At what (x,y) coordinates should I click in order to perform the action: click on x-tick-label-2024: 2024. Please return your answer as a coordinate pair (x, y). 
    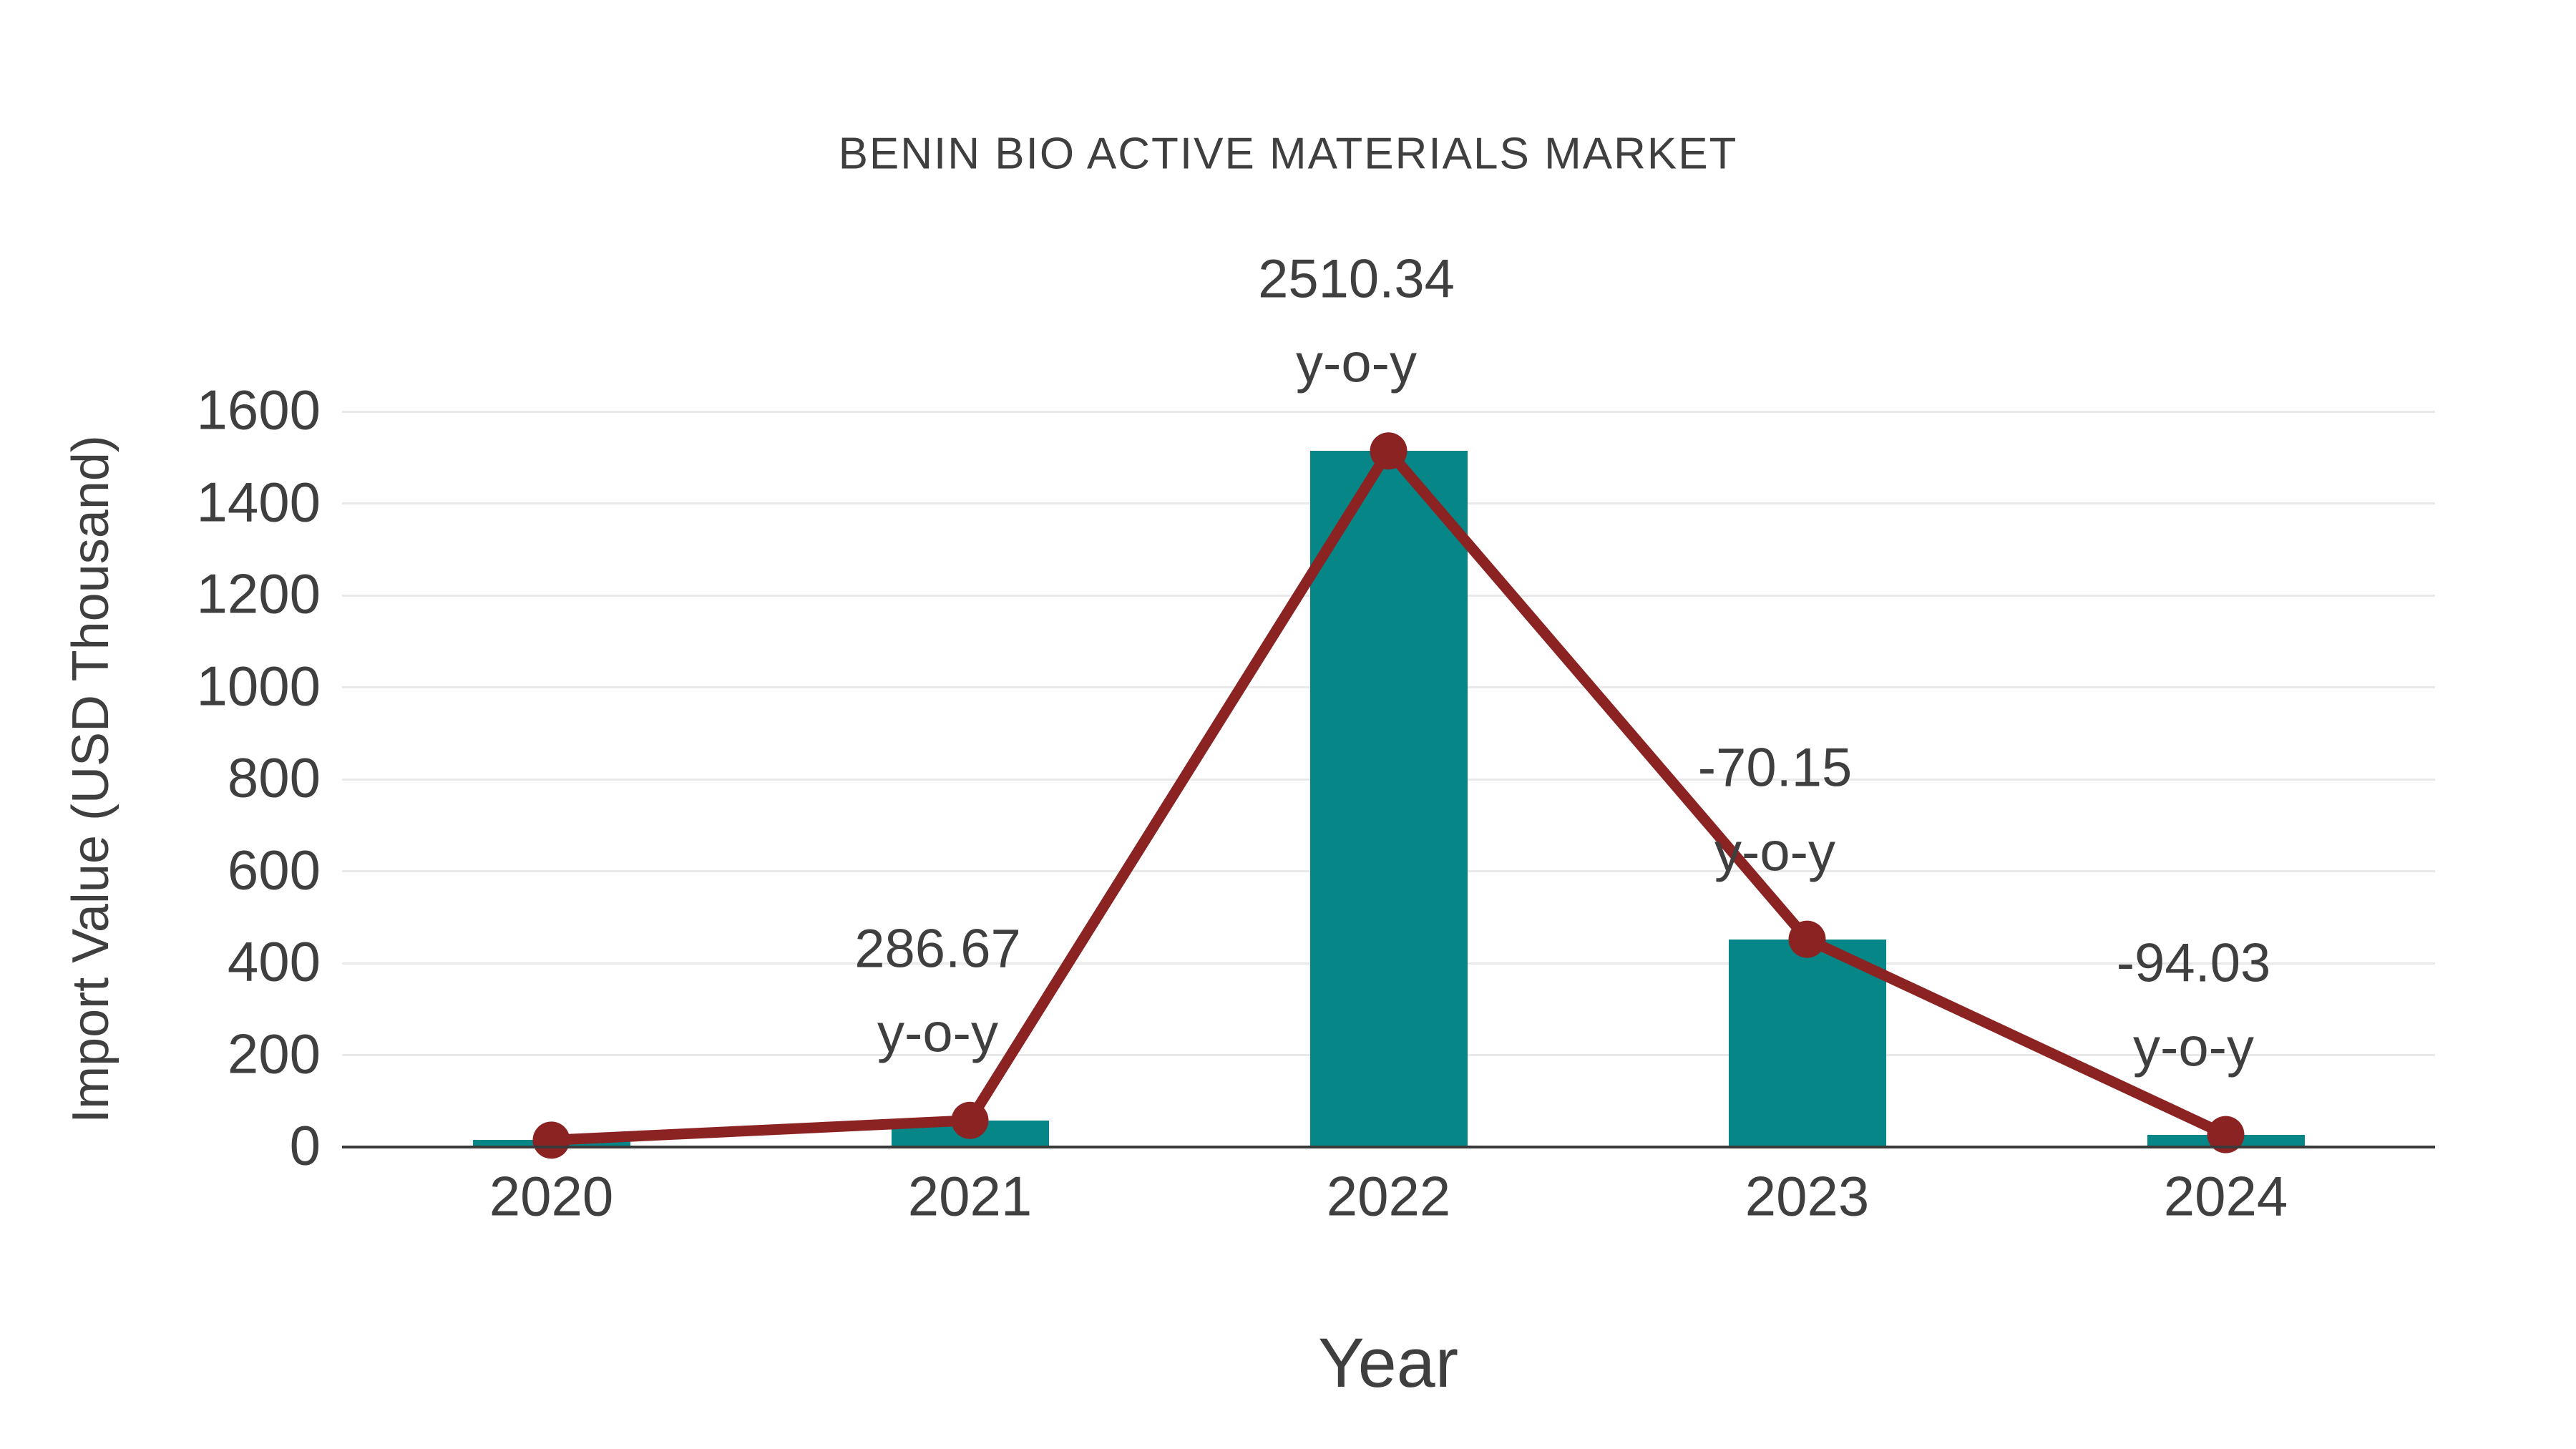
    Looking at the image, I should click on (2225, 1196).